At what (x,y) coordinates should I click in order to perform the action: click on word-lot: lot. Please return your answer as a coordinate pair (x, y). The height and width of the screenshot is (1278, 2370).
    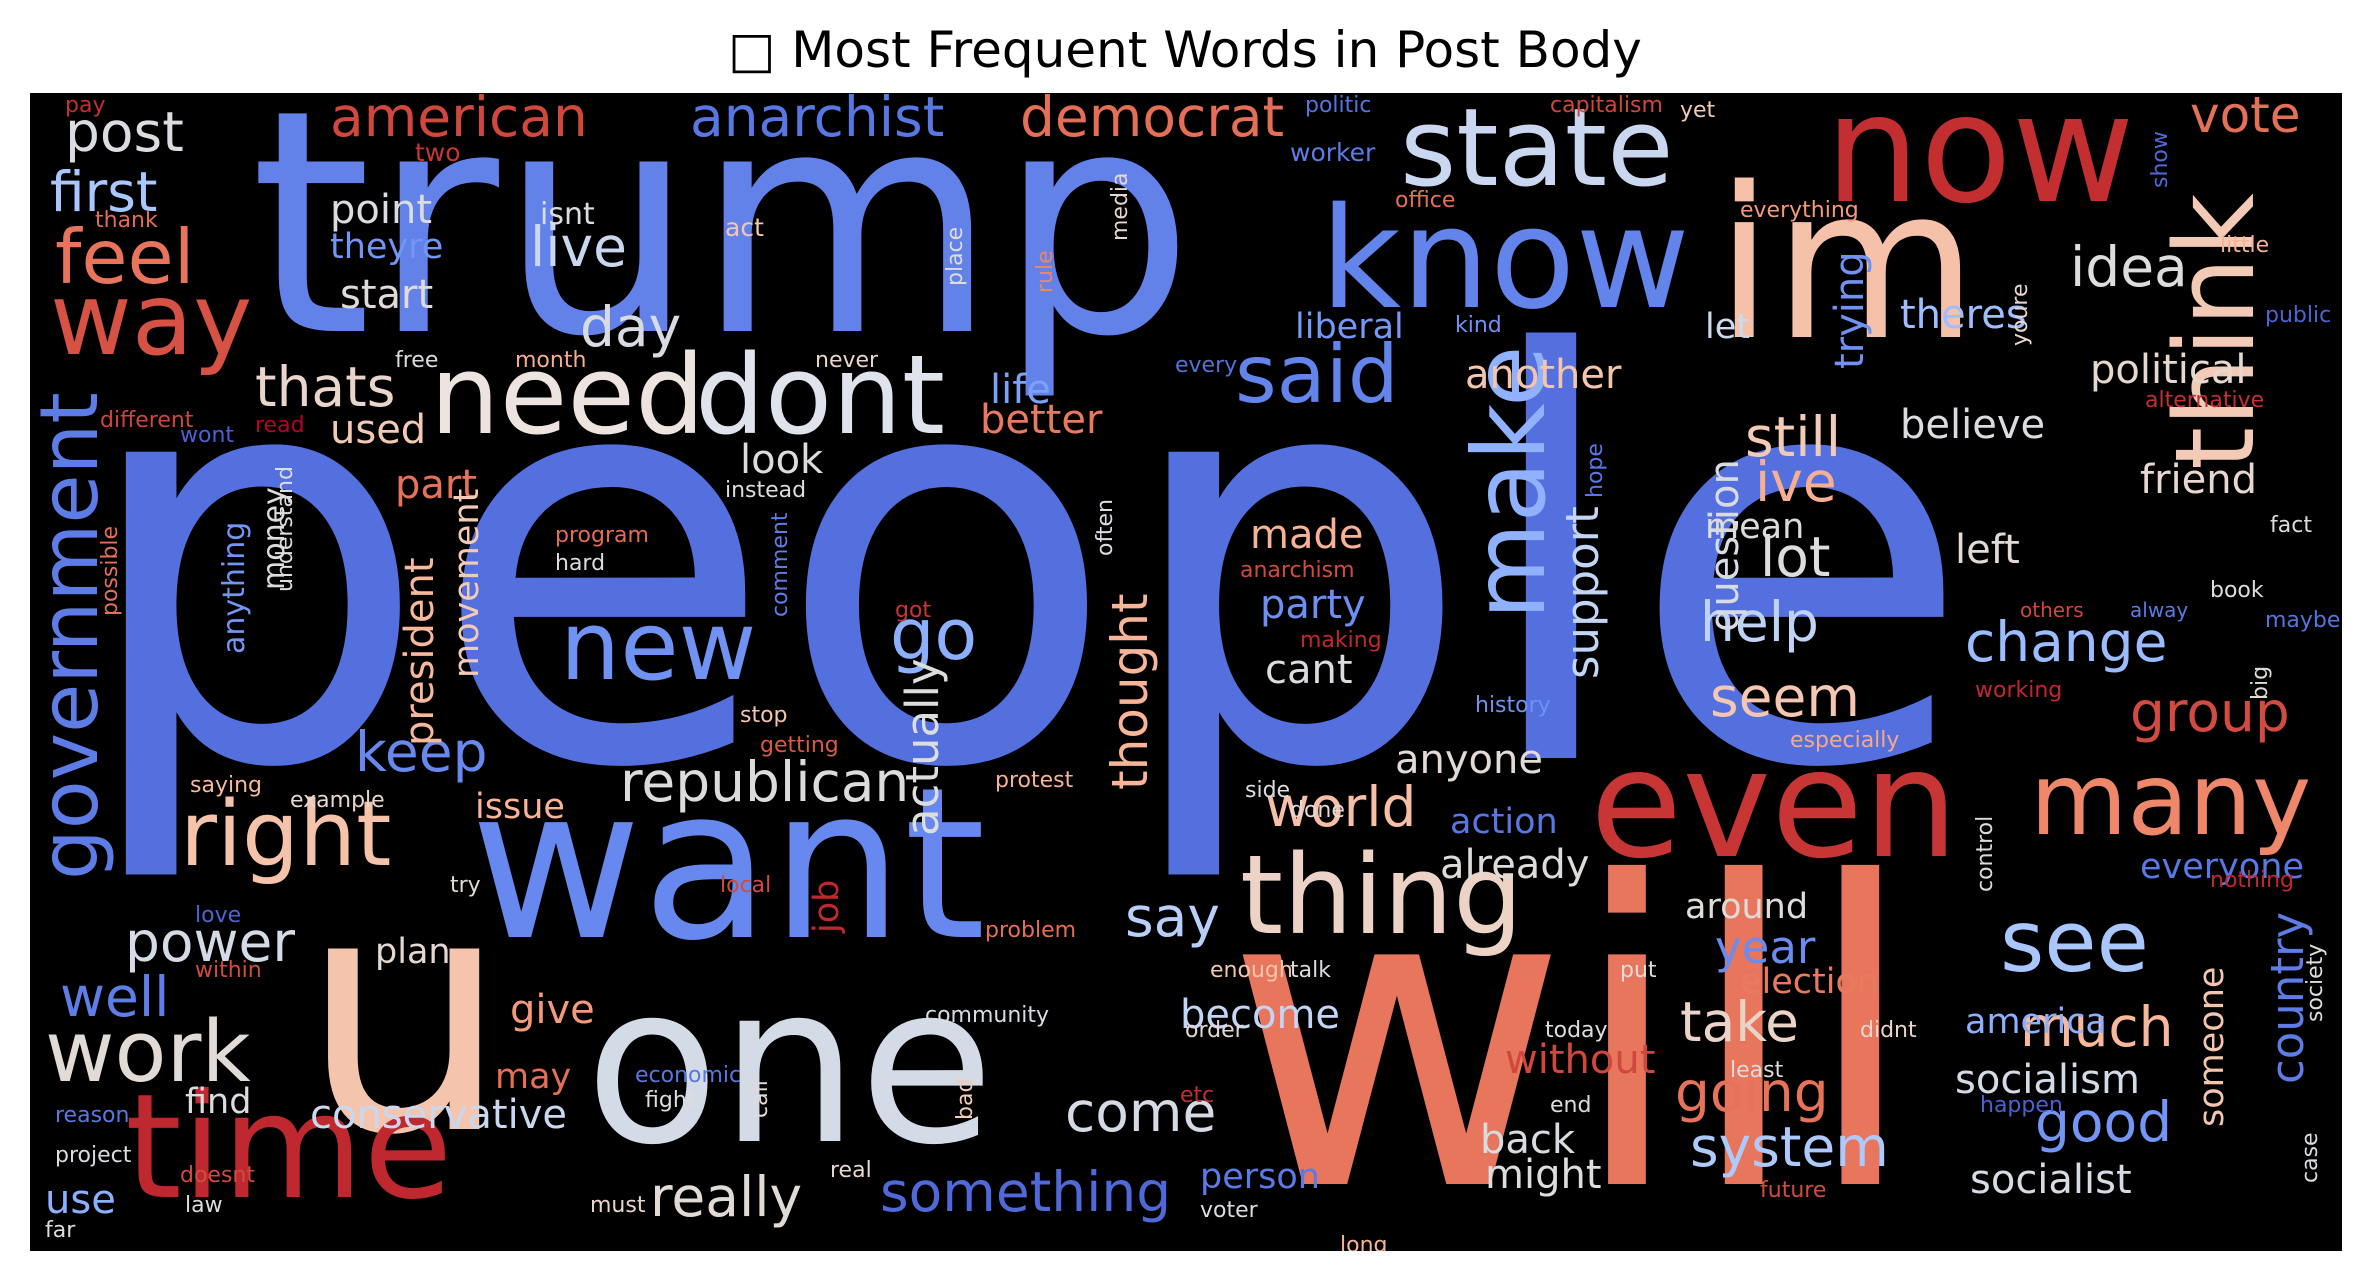
    Looking at the image, I should click on (1795, 557).